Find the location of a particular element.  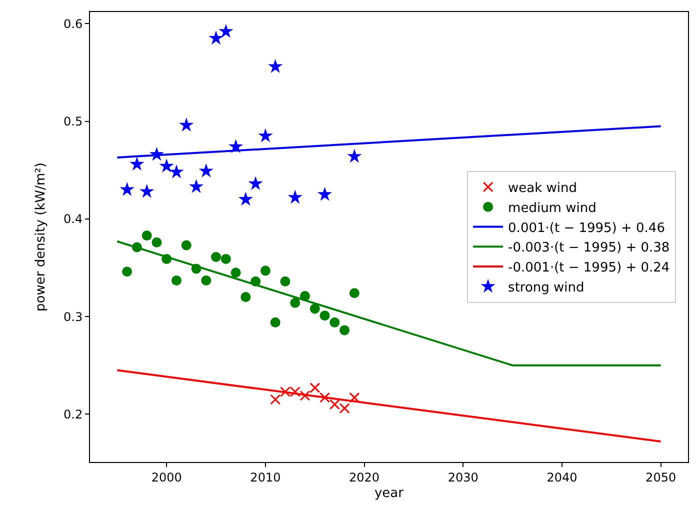

x-tick-label: 2030 is located at coordinates (463, 477).